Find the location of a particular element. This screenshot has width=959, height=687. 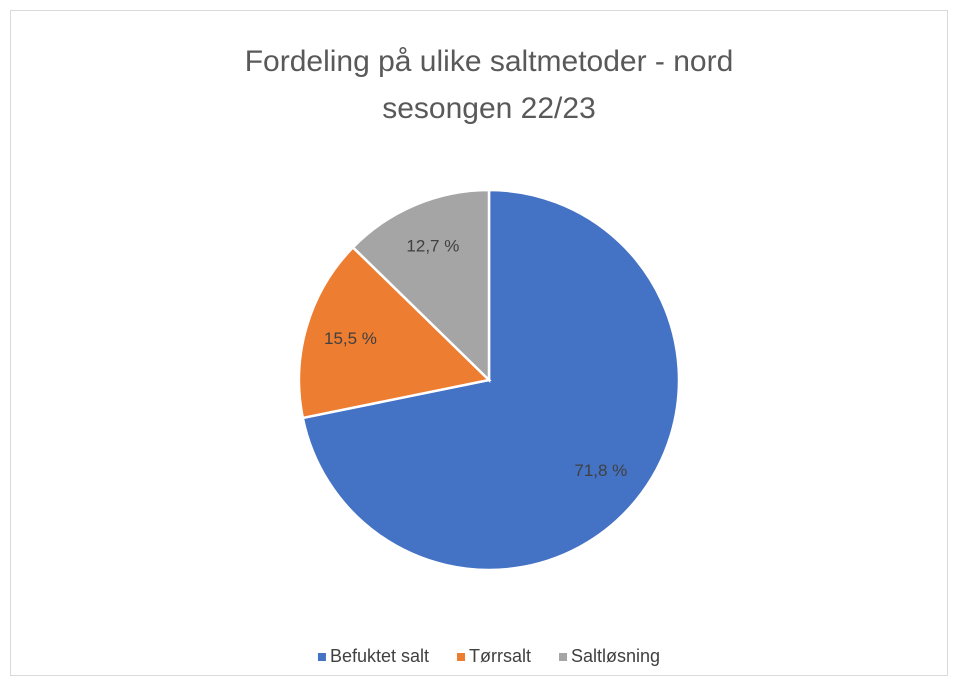

chart-title: sesongen 22/23 is located at coordinates (489, 108).